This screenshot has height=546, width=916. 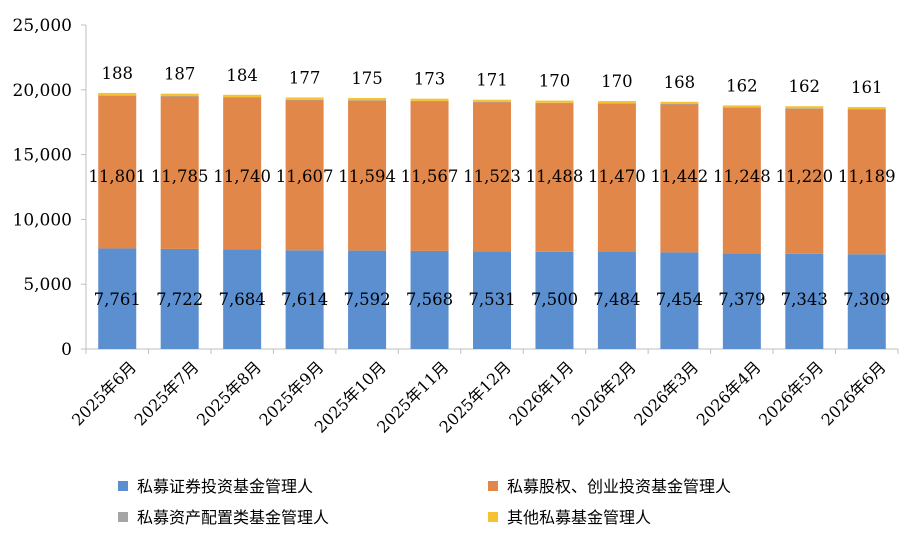 What do you see at coordinates (225, 486) in the screenshot?
I see `legend-label: 私募证券投资基金管理人` at bounding box center [225, 486].